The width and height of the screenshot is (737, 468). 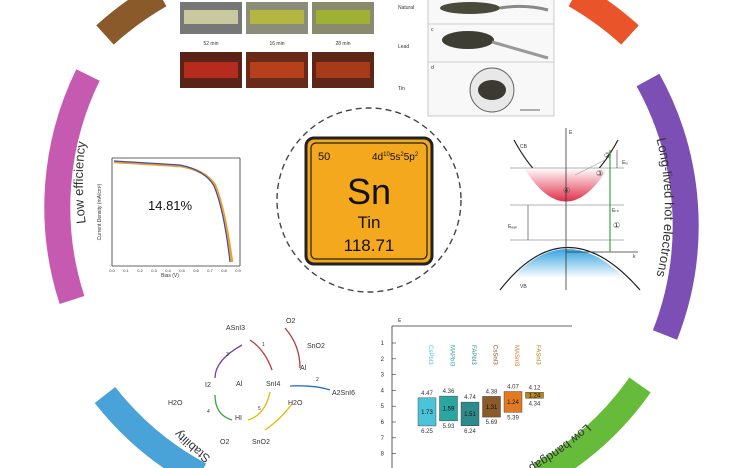 I want to click on arc-top-right, so click(x=603, y=22).